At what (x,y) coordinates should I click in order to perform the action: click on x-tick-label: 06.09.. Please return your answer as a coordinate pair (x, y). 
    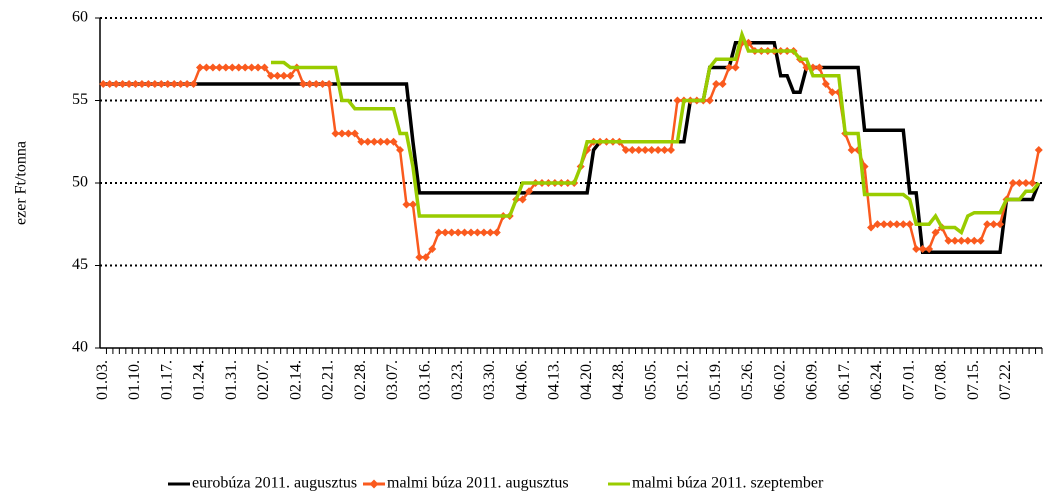
    Looking at the image, I should click on (812, 380).